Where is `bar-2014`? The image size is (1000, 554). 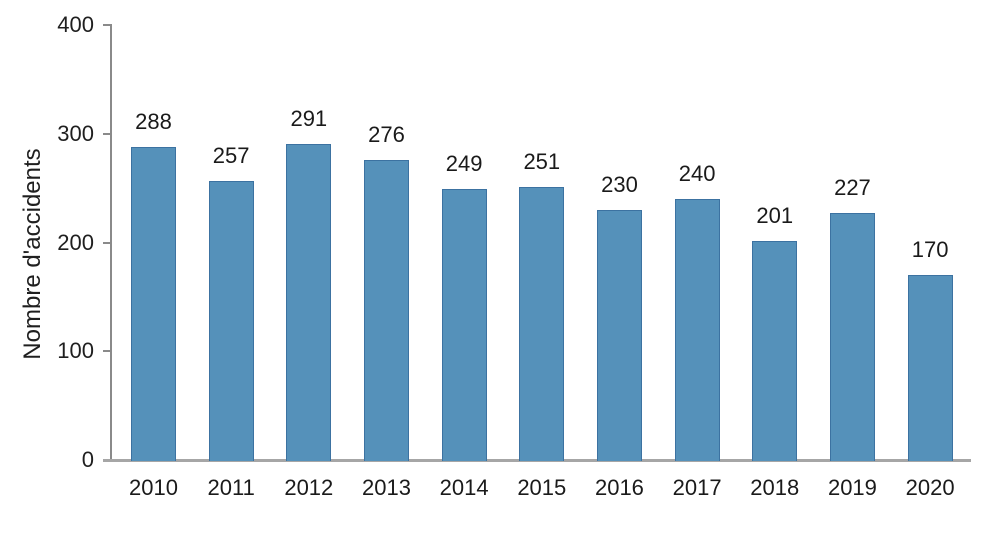 bar-2014 is located at coordinates (464, 325).